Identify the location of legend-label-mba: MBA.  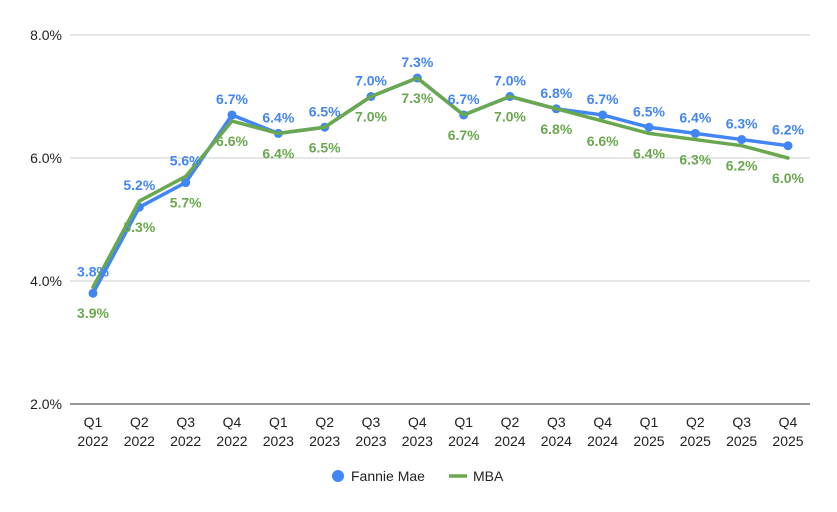
(488, 476).